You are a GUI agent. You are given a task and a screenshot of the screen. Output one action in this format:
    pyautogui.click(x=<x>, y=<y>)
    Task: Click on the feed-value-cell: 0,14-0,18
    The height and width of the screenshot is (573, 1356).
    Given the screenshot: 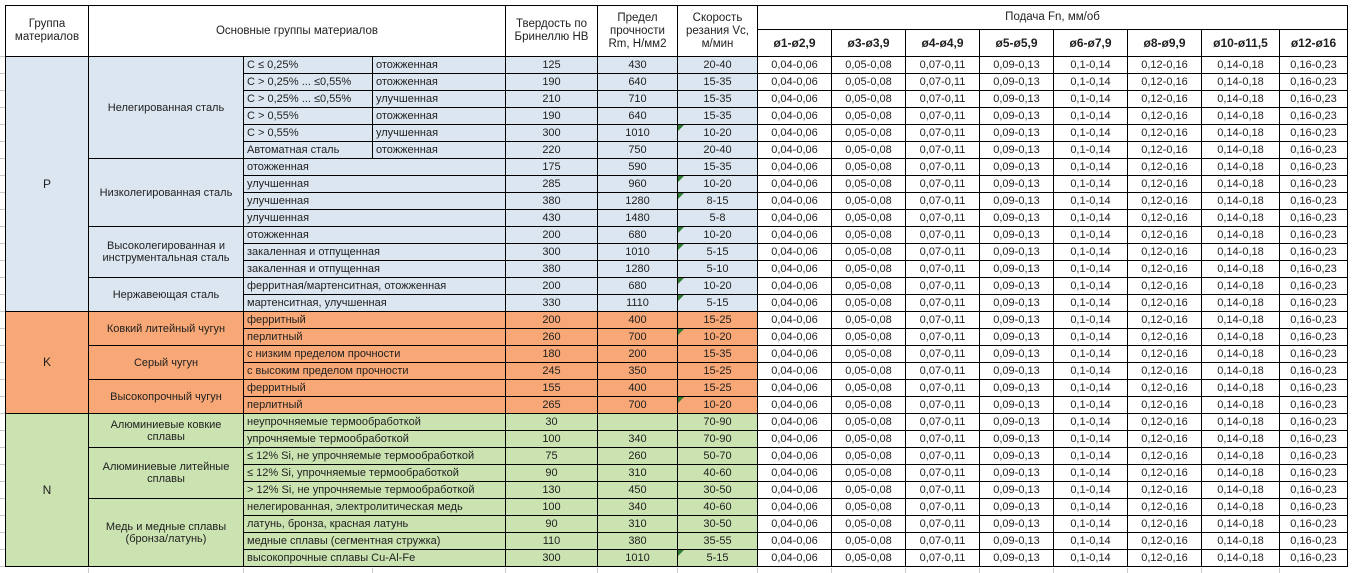 What is the action you would take?
    pyautogui.click(x=1240, y=269)
    